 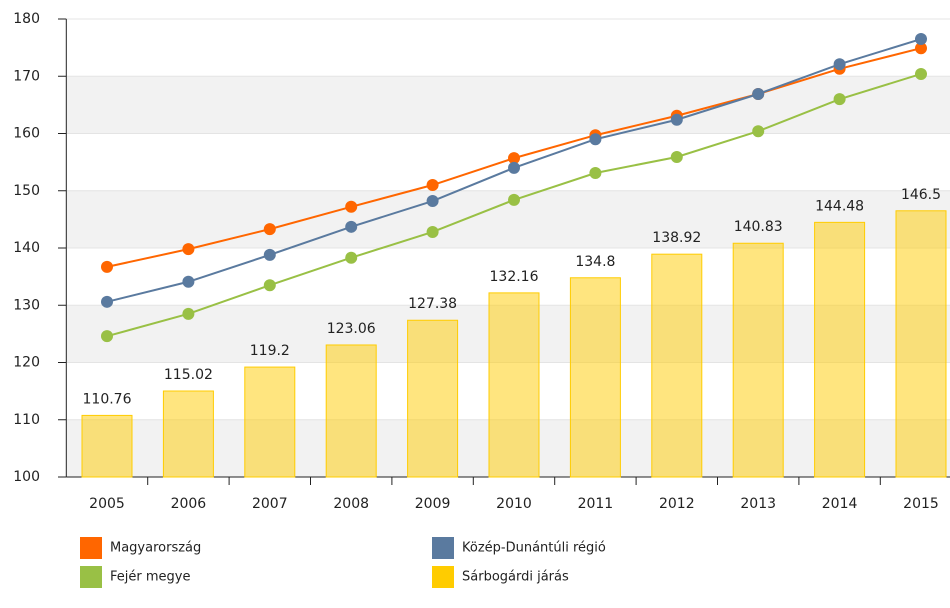 What do you see at coordinates (107, 399) in the screenshot?
I see `data-label: 110.76` at bounding box center [107, 399].